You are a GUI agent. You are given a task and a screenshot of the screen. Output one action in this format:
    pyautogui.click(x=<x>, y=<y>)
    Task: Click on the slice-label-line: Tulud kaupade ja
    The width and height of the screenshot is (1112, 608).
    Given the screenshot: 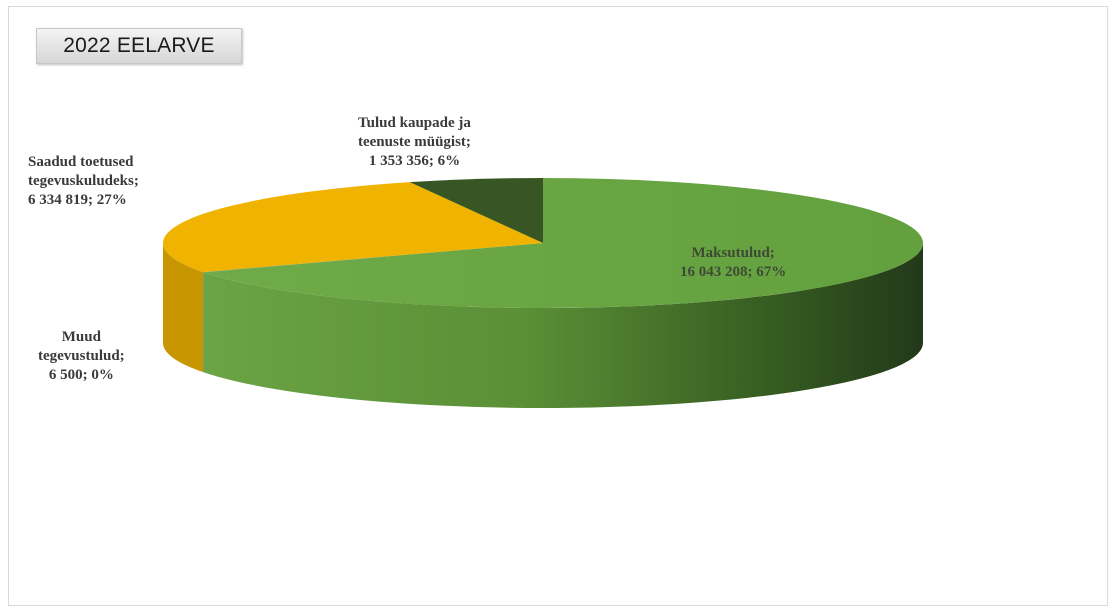 What is the action you would take?
    pyautogui.click(x=414, y=123)
    